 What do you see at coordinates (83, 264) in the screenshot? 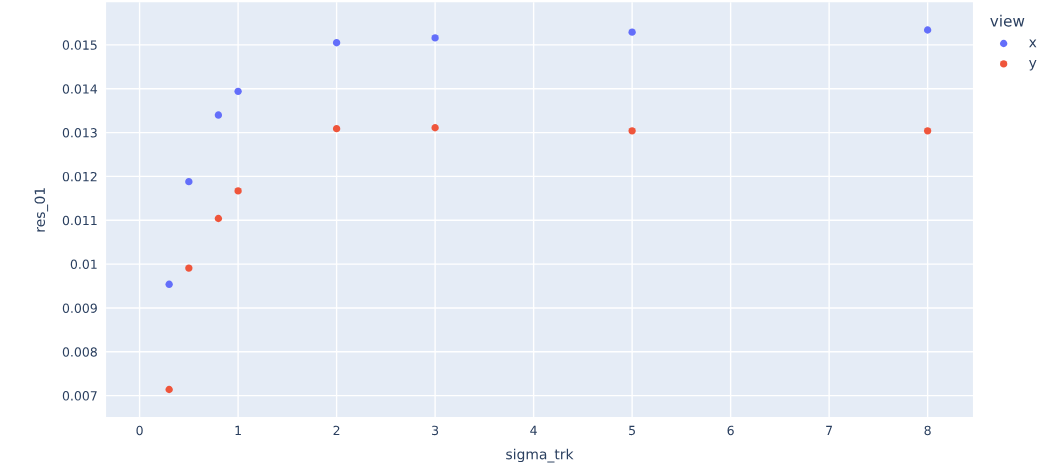
I see `y-tick-label: 0.01` at bounding box center [83, 264].